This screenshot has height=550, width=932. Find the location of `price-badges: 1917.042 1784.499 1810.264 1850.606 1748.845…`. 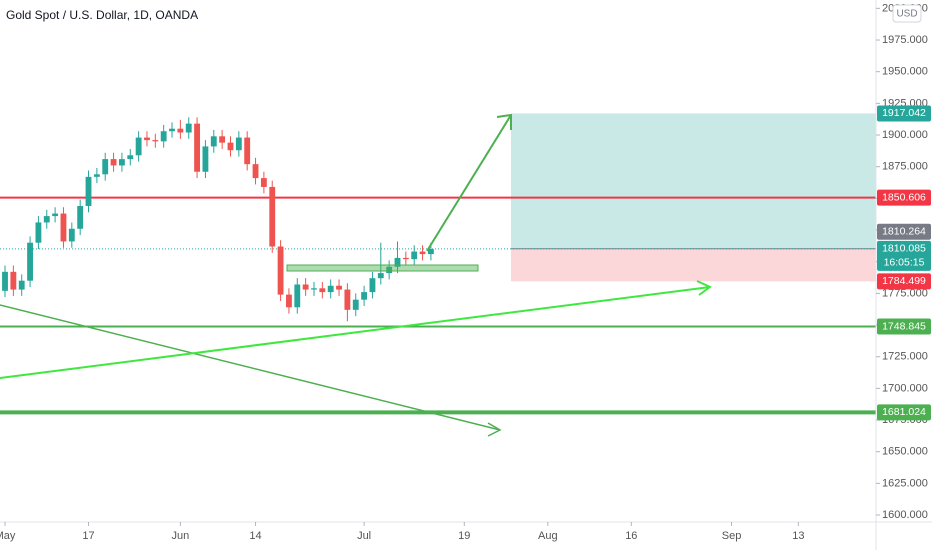

price-badges: 1917.042 1784.499 1810.264 1850.606 1748.845… is located at coordinates (904, 263).